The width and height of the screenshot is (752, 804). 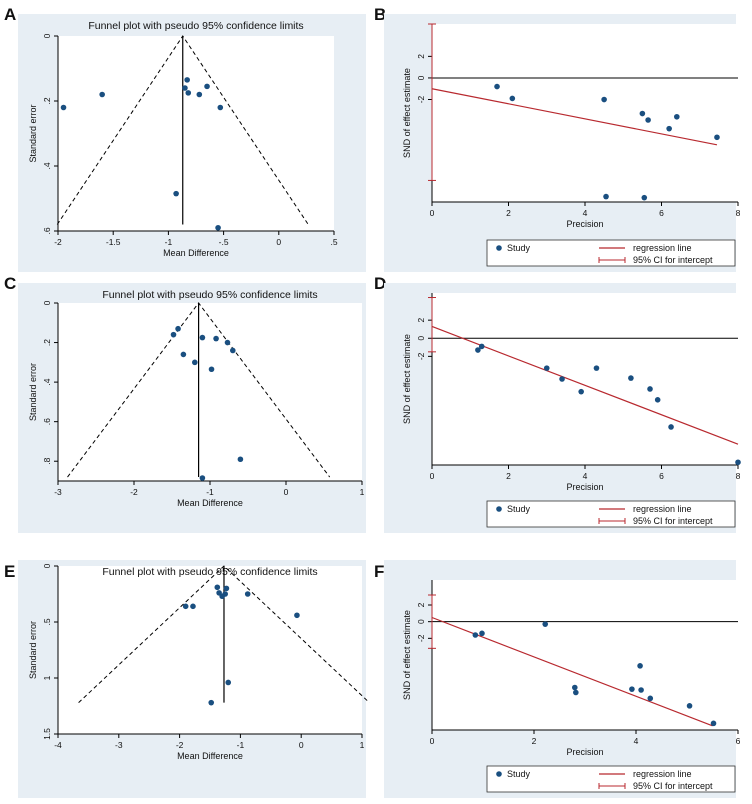 I want to click on y-tick-label: -2, so click(x=421, y=99).